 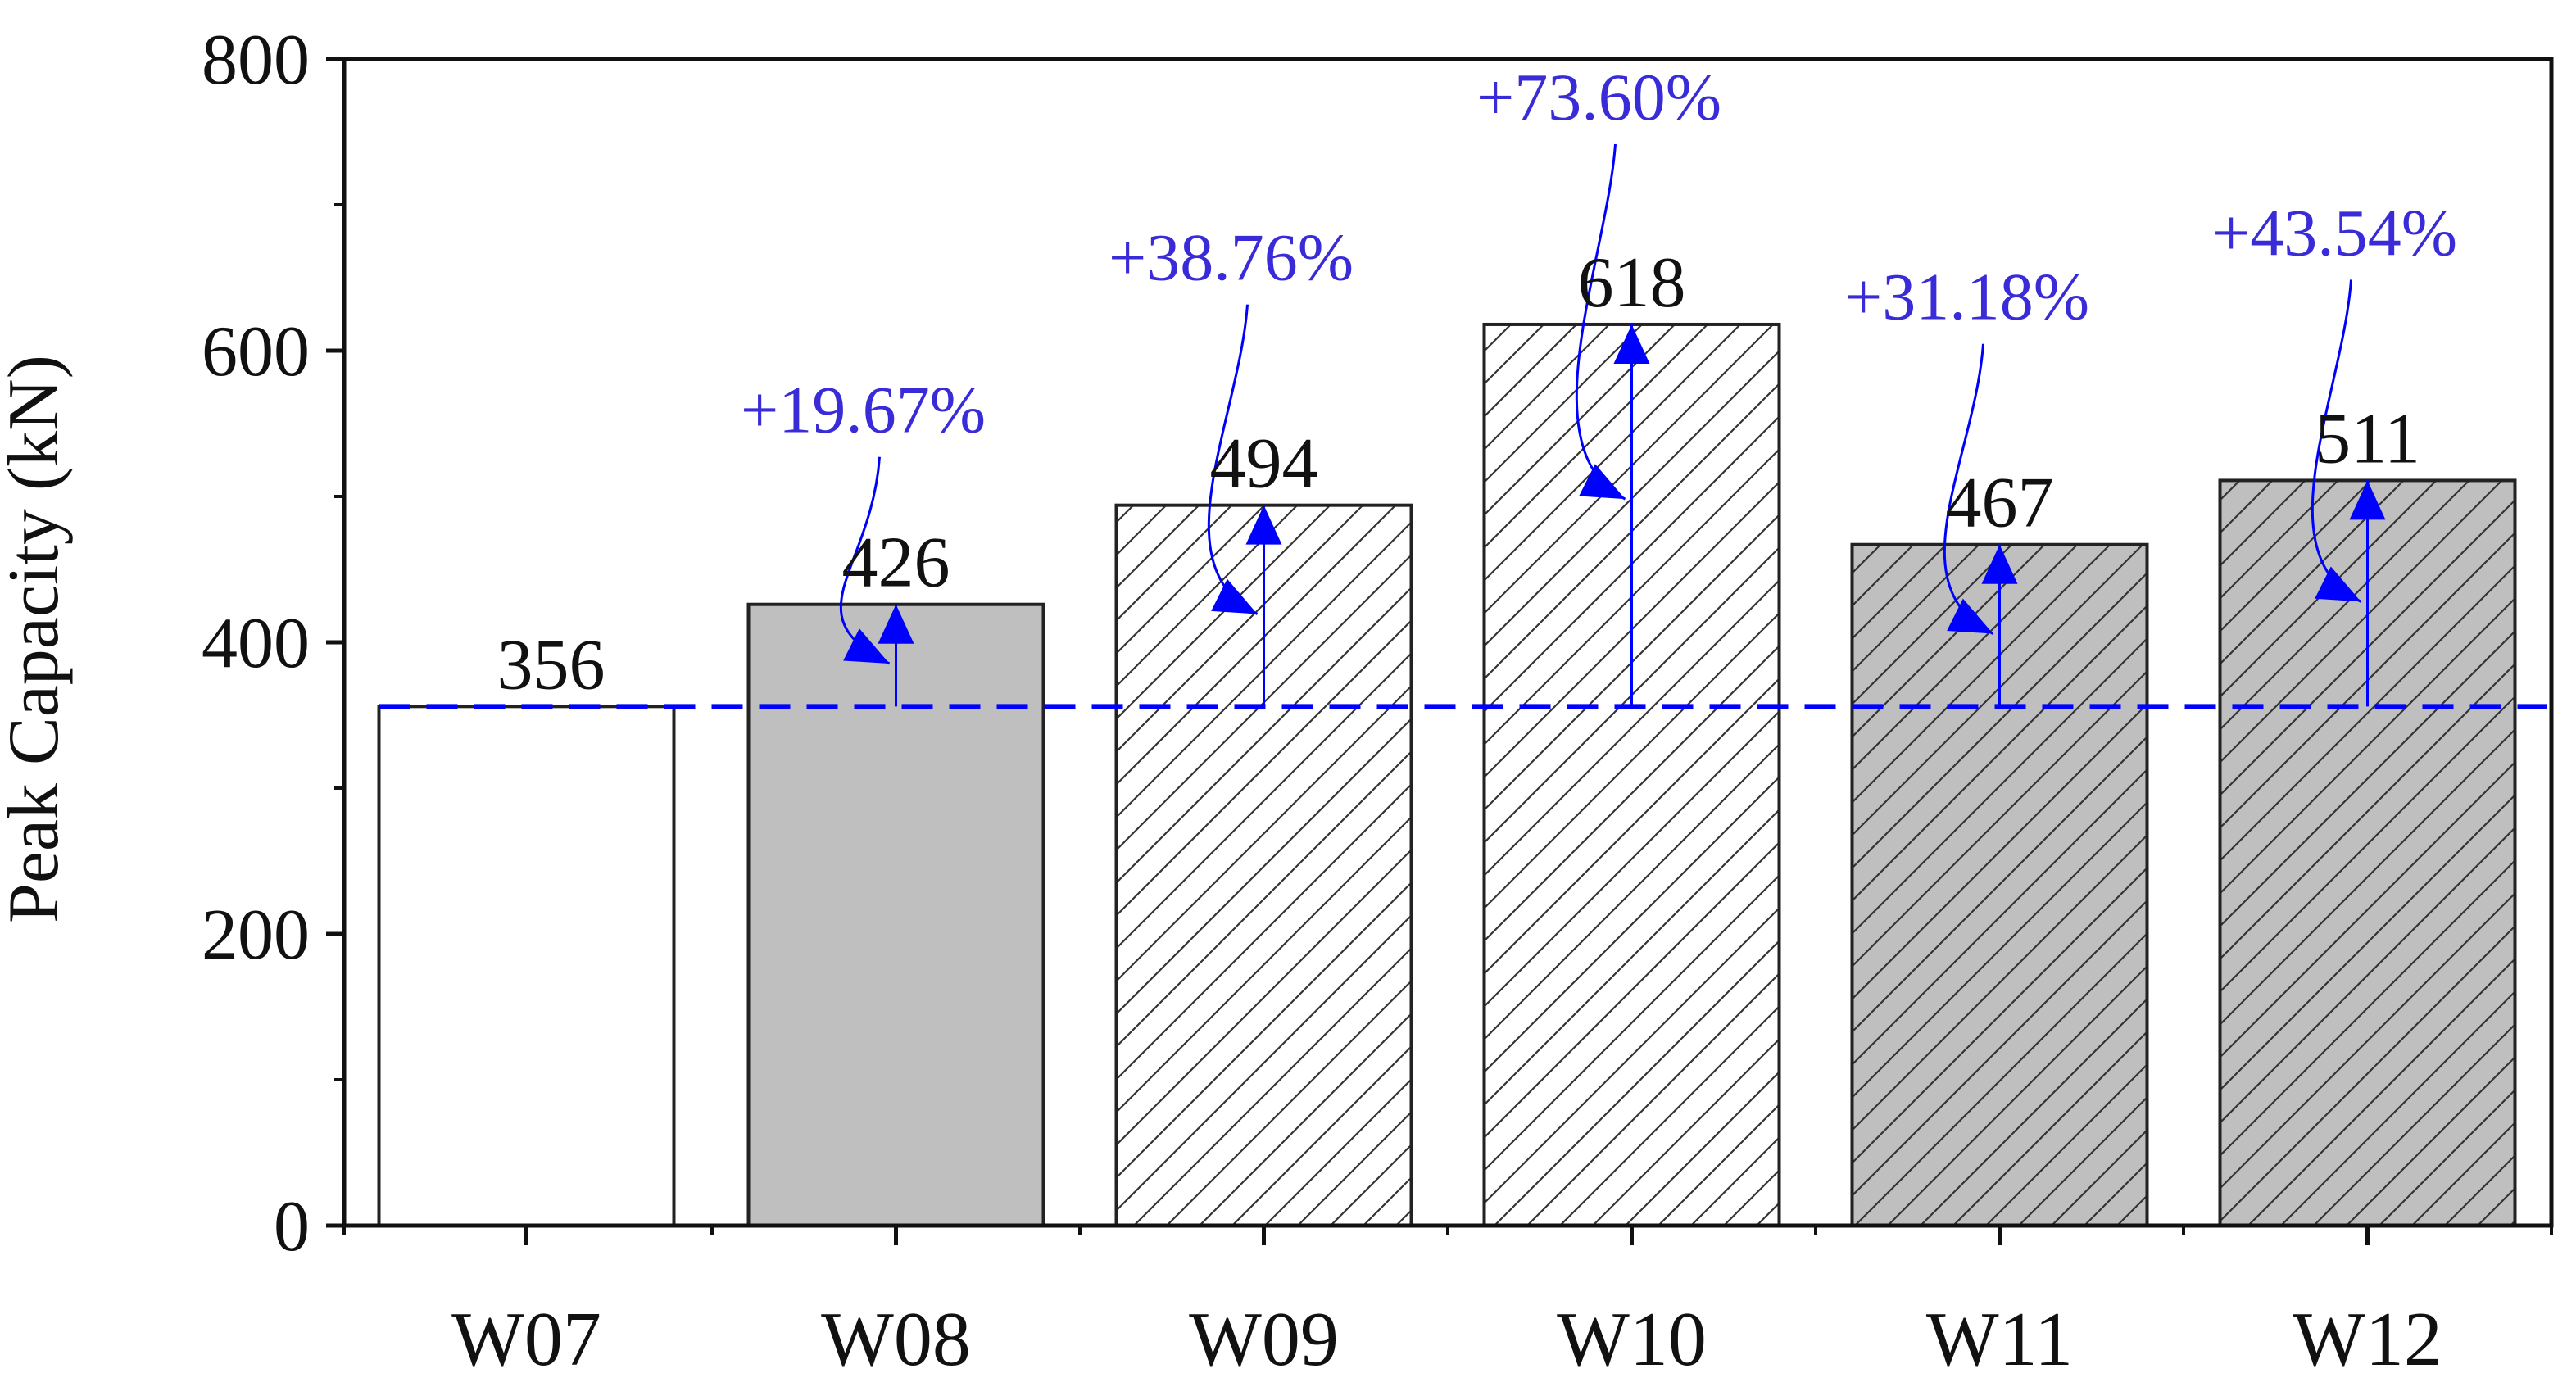 What do you see at coordinates (1598, 97) in the screenshot?
I see `increase-label-w10: +73.60%` at bounding box center [1598, 97].